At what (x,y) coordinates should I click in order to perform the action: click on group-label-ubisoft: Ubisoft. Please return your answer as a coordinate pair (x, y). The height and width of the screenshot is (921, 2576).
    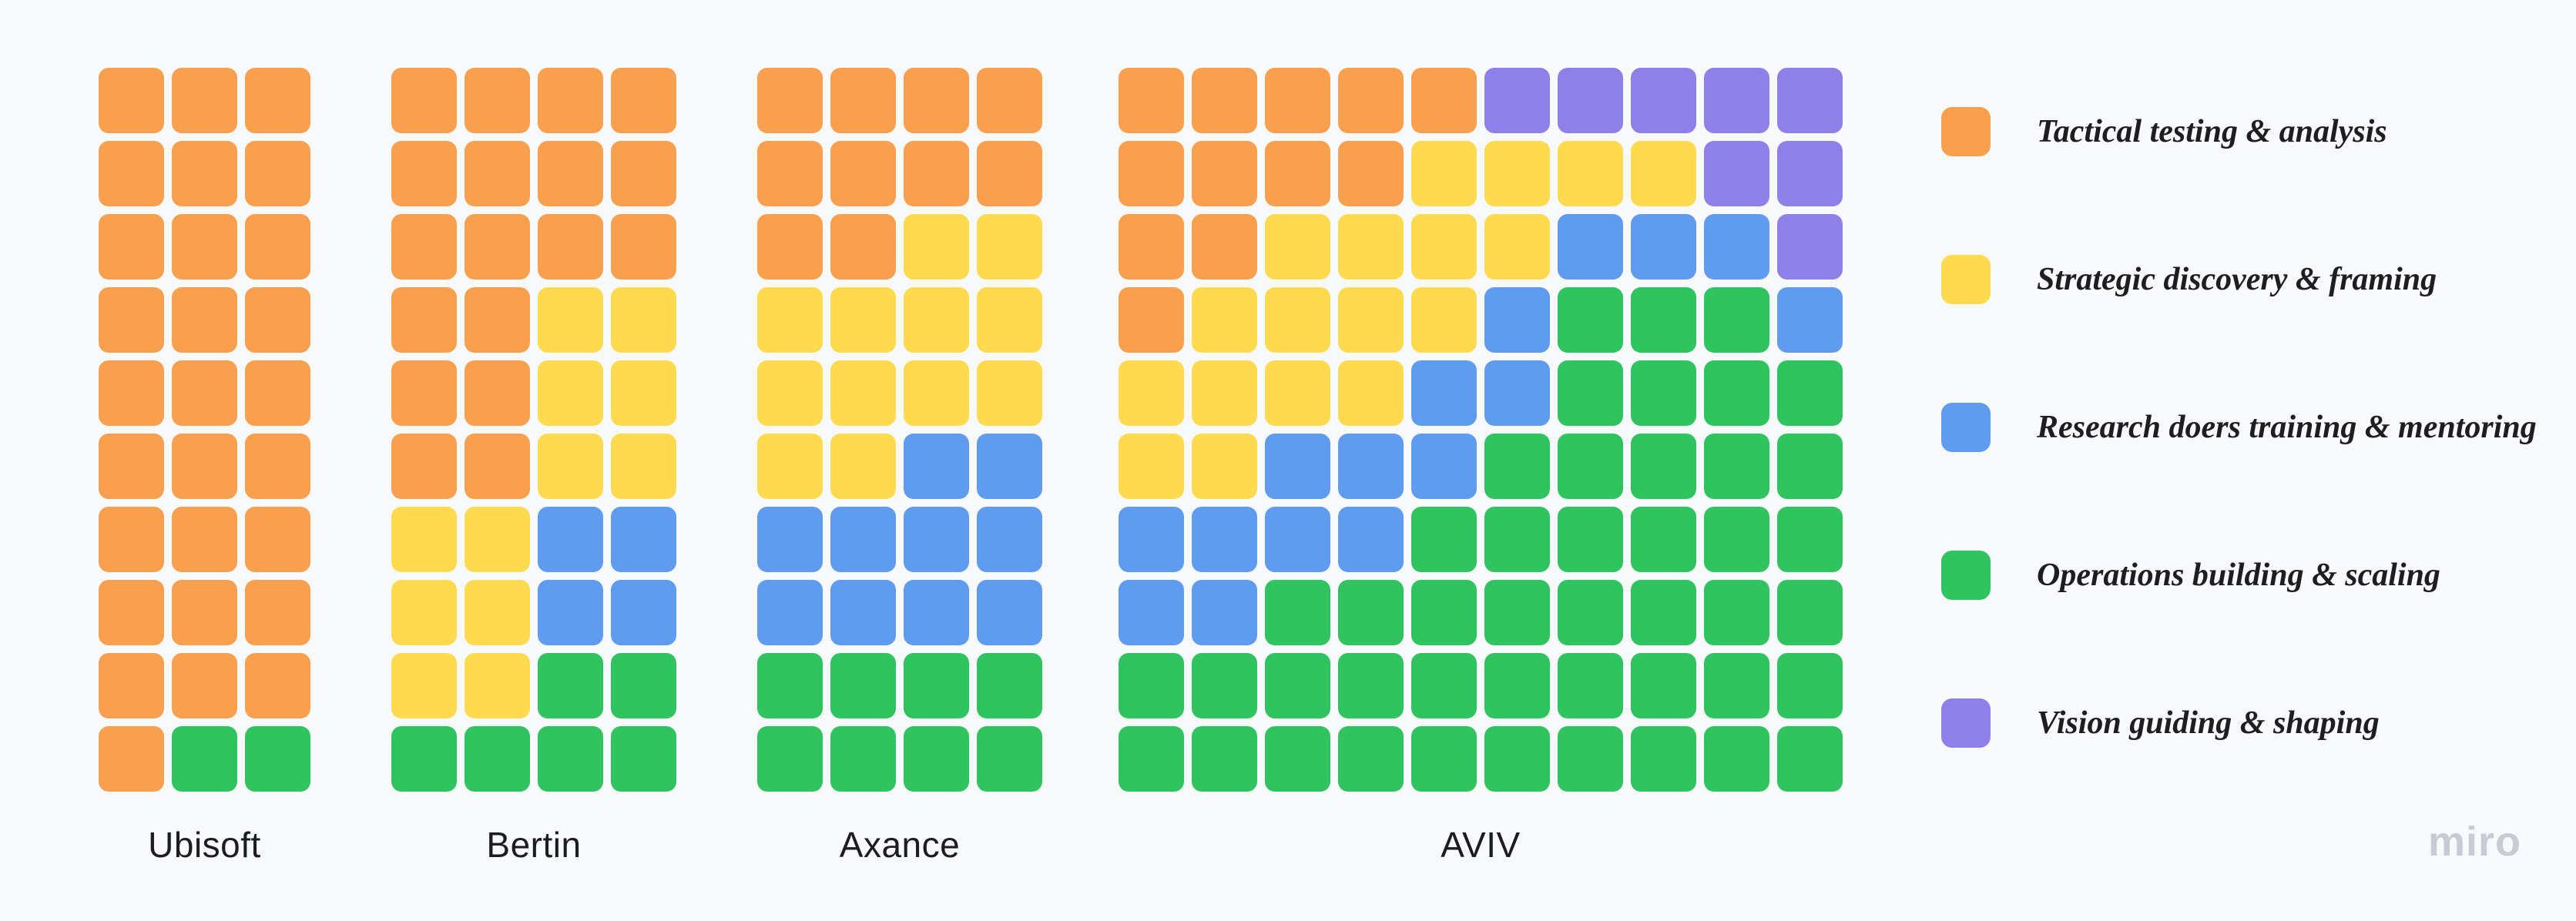
    Looking at the image, I should click on (204, 845).